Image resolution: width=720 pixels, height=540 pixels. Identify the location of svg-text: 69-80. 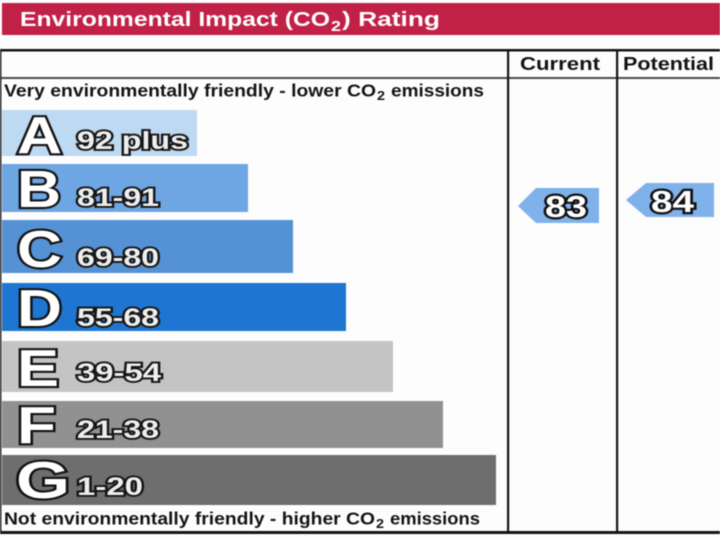
(118, 258).